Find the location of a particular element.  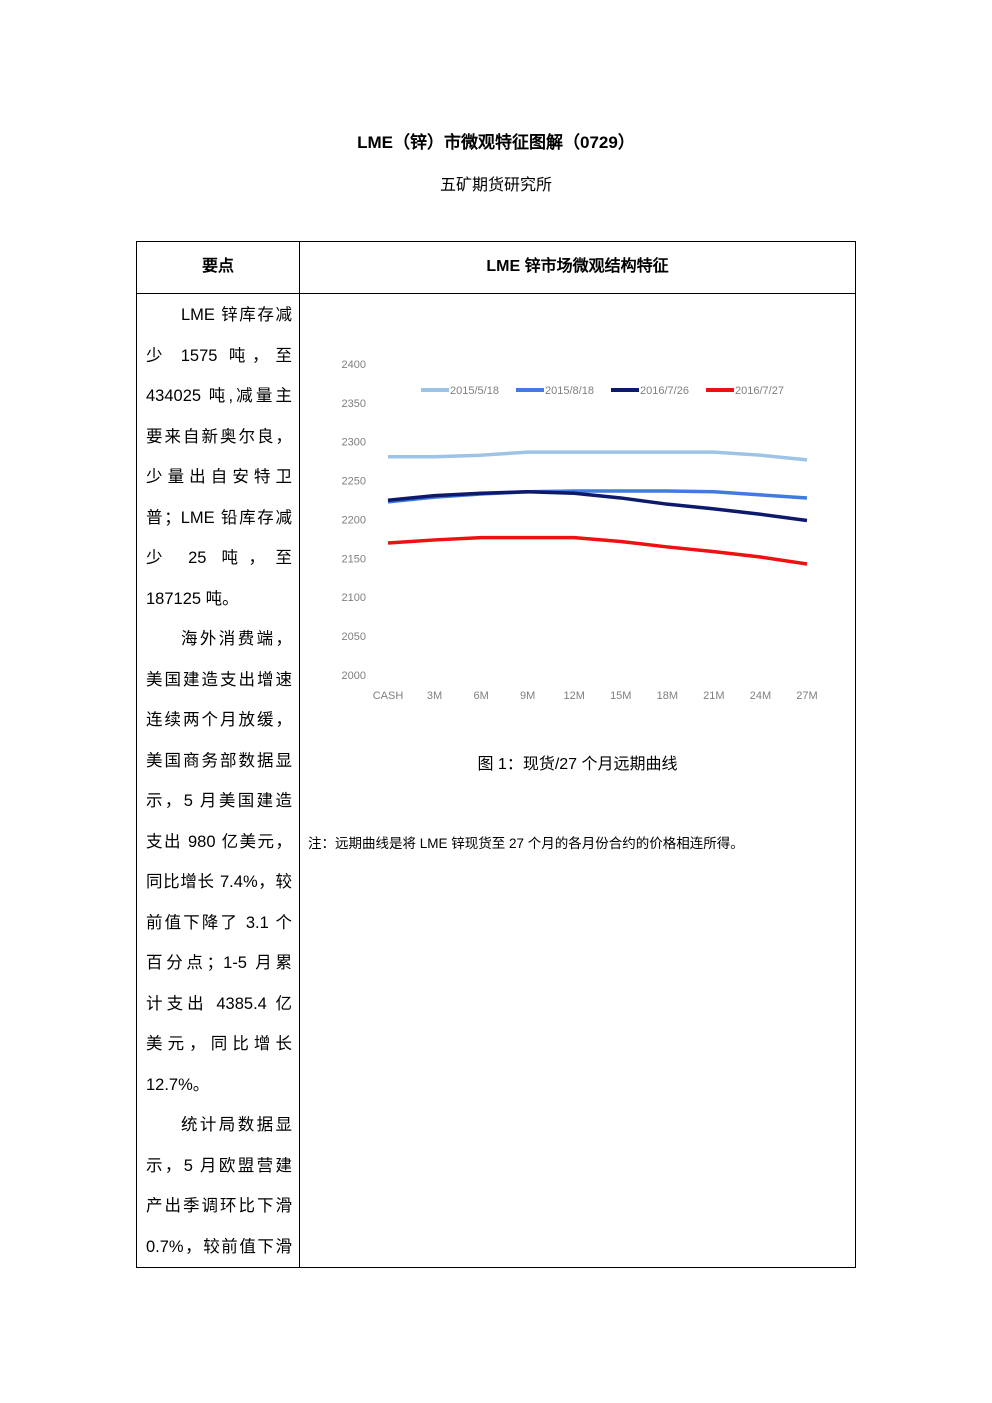

x-tick-label: 27M is located at coordinates (806, 696).